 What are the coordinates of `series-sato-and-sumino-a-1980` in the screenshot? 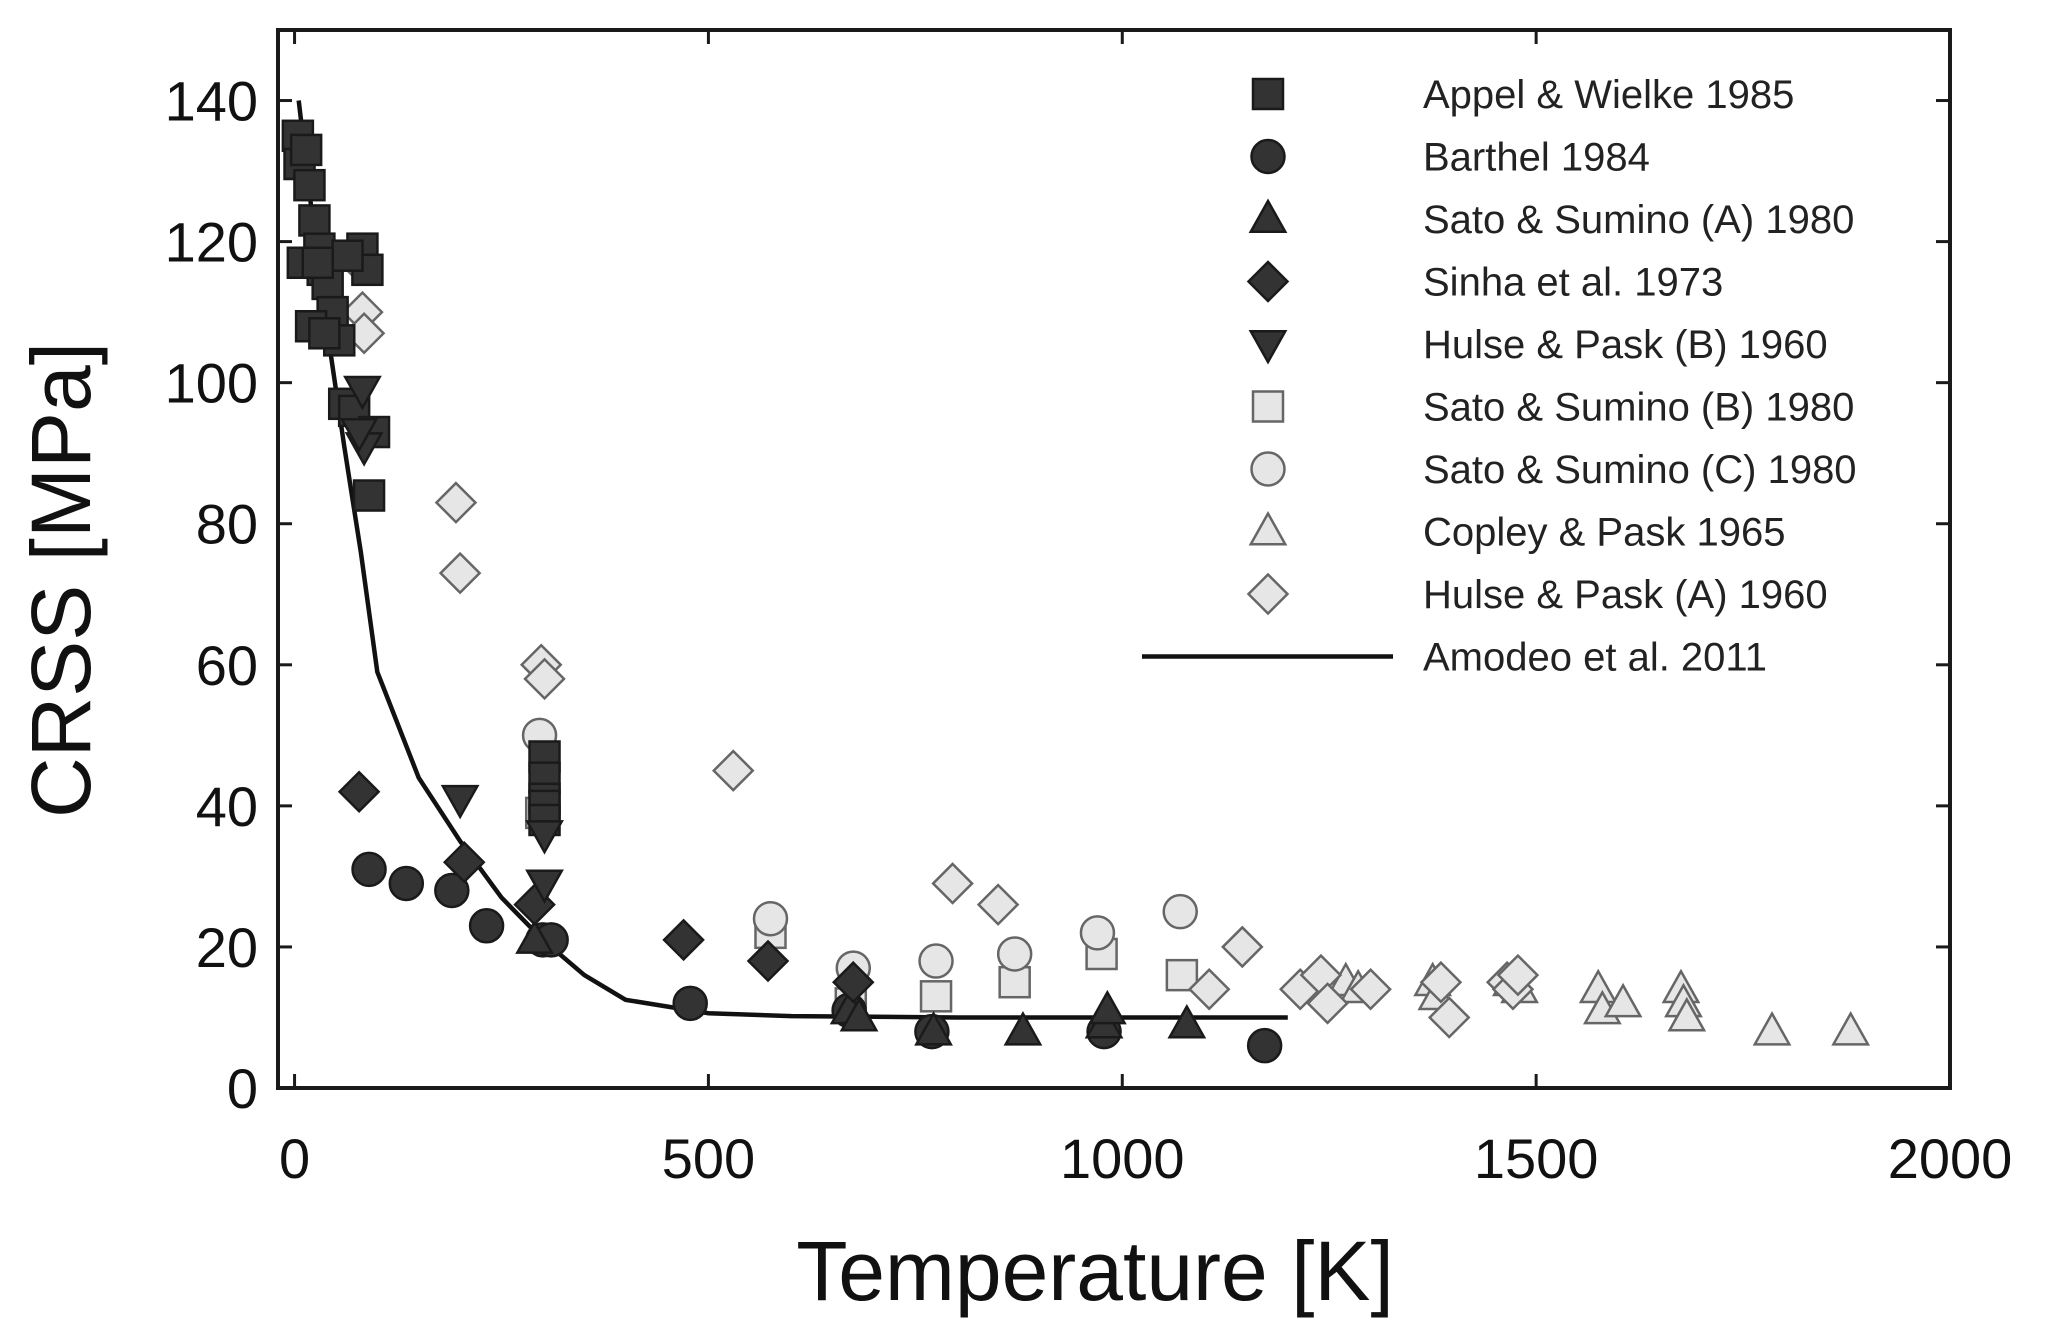 It's located at (861, 982).